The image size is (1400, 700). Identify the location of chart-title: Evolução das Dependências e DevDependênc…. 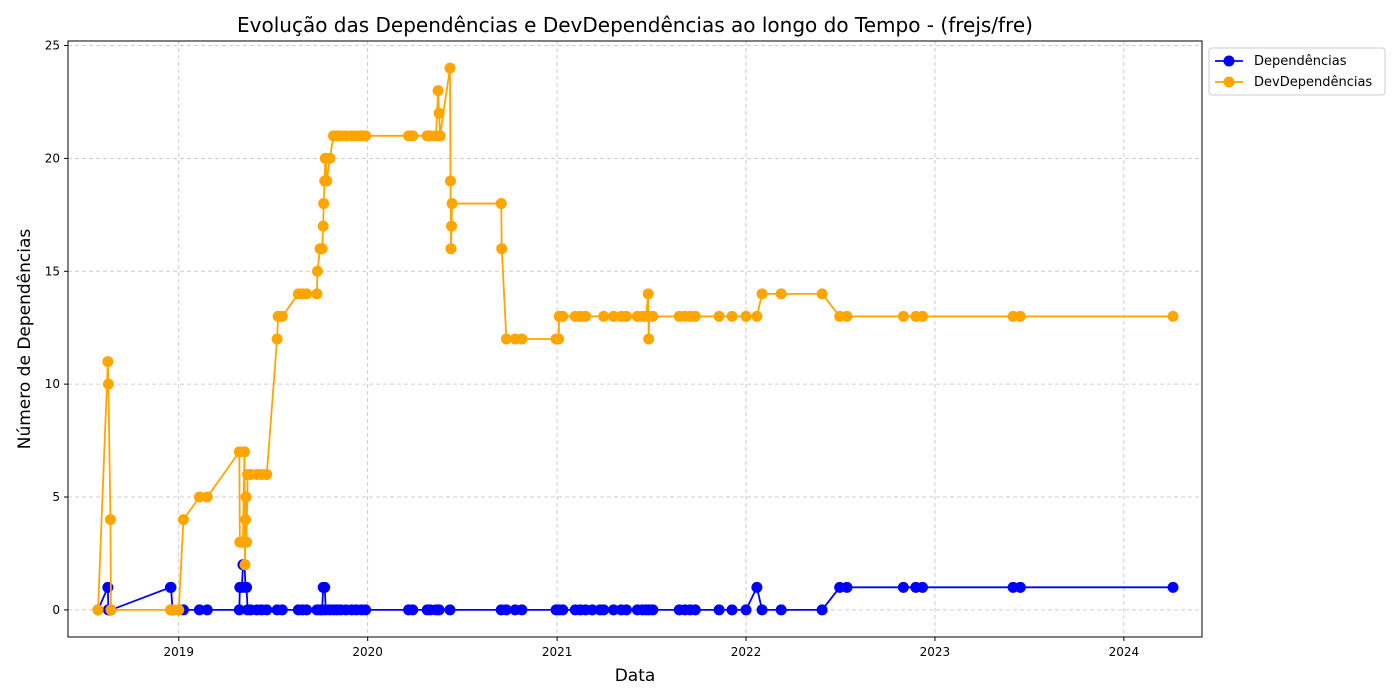
(635, 25).